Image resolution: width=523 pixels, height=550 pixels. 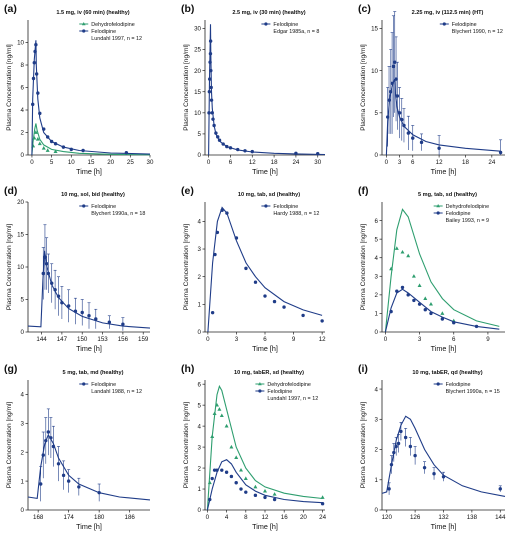 I want to click on legend-source: Blychert 1990, n = 12, so click(x=477, y=32).